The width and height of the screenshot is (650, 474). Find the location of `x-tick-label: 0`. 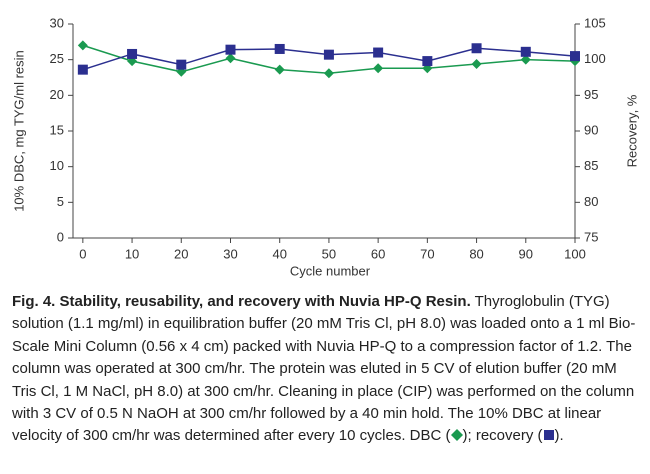

x-tick-label: 0 is located at coordinates (82, 253).